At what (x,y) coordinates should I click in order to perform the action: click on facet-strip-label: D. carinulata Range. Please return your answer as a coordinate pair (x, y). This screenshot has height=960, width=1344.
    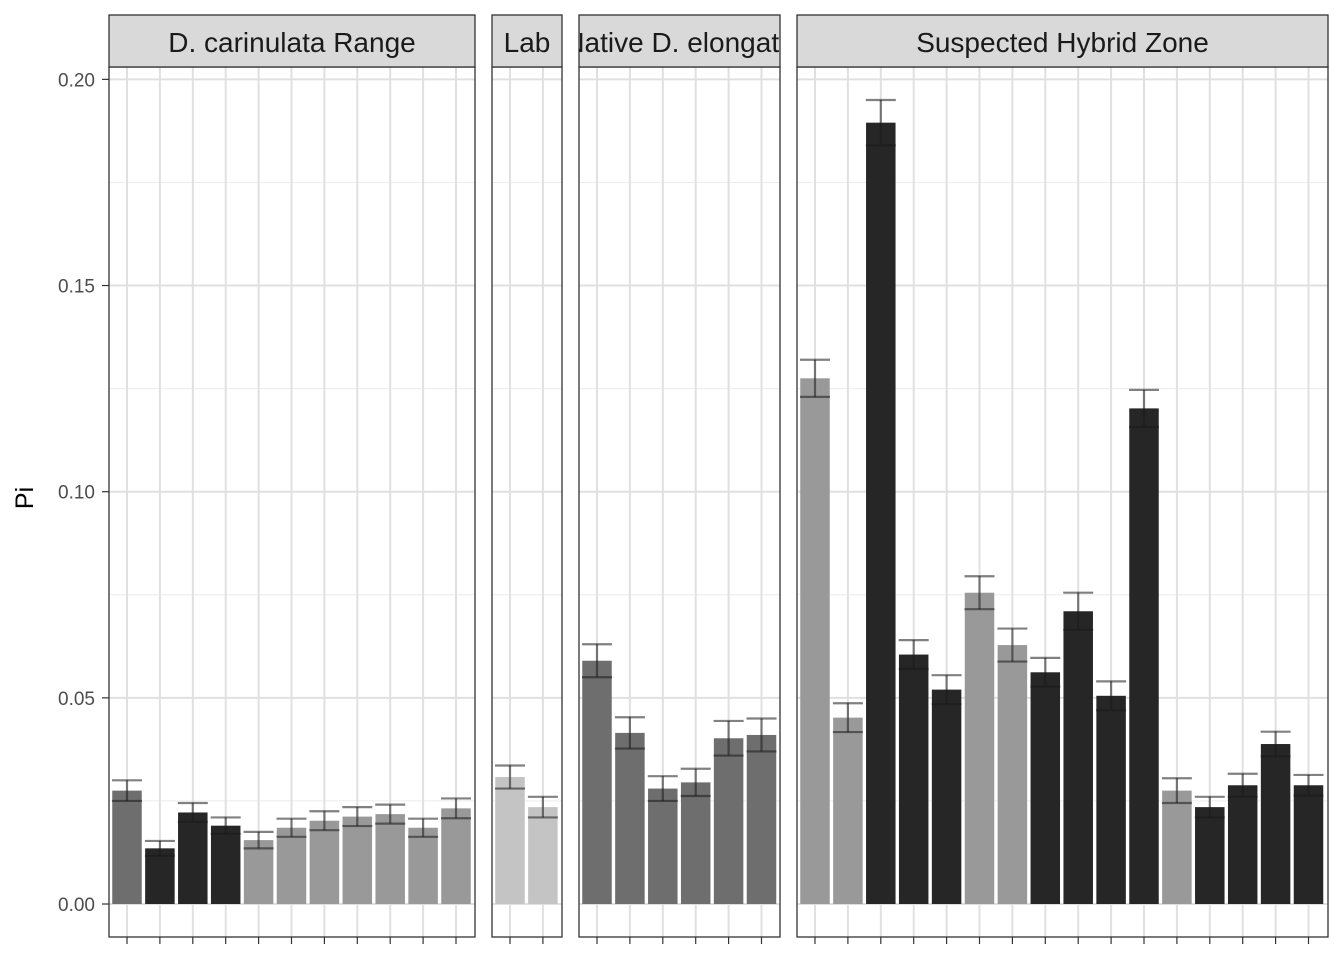
    Looking at the image, I should click on (291, 42).